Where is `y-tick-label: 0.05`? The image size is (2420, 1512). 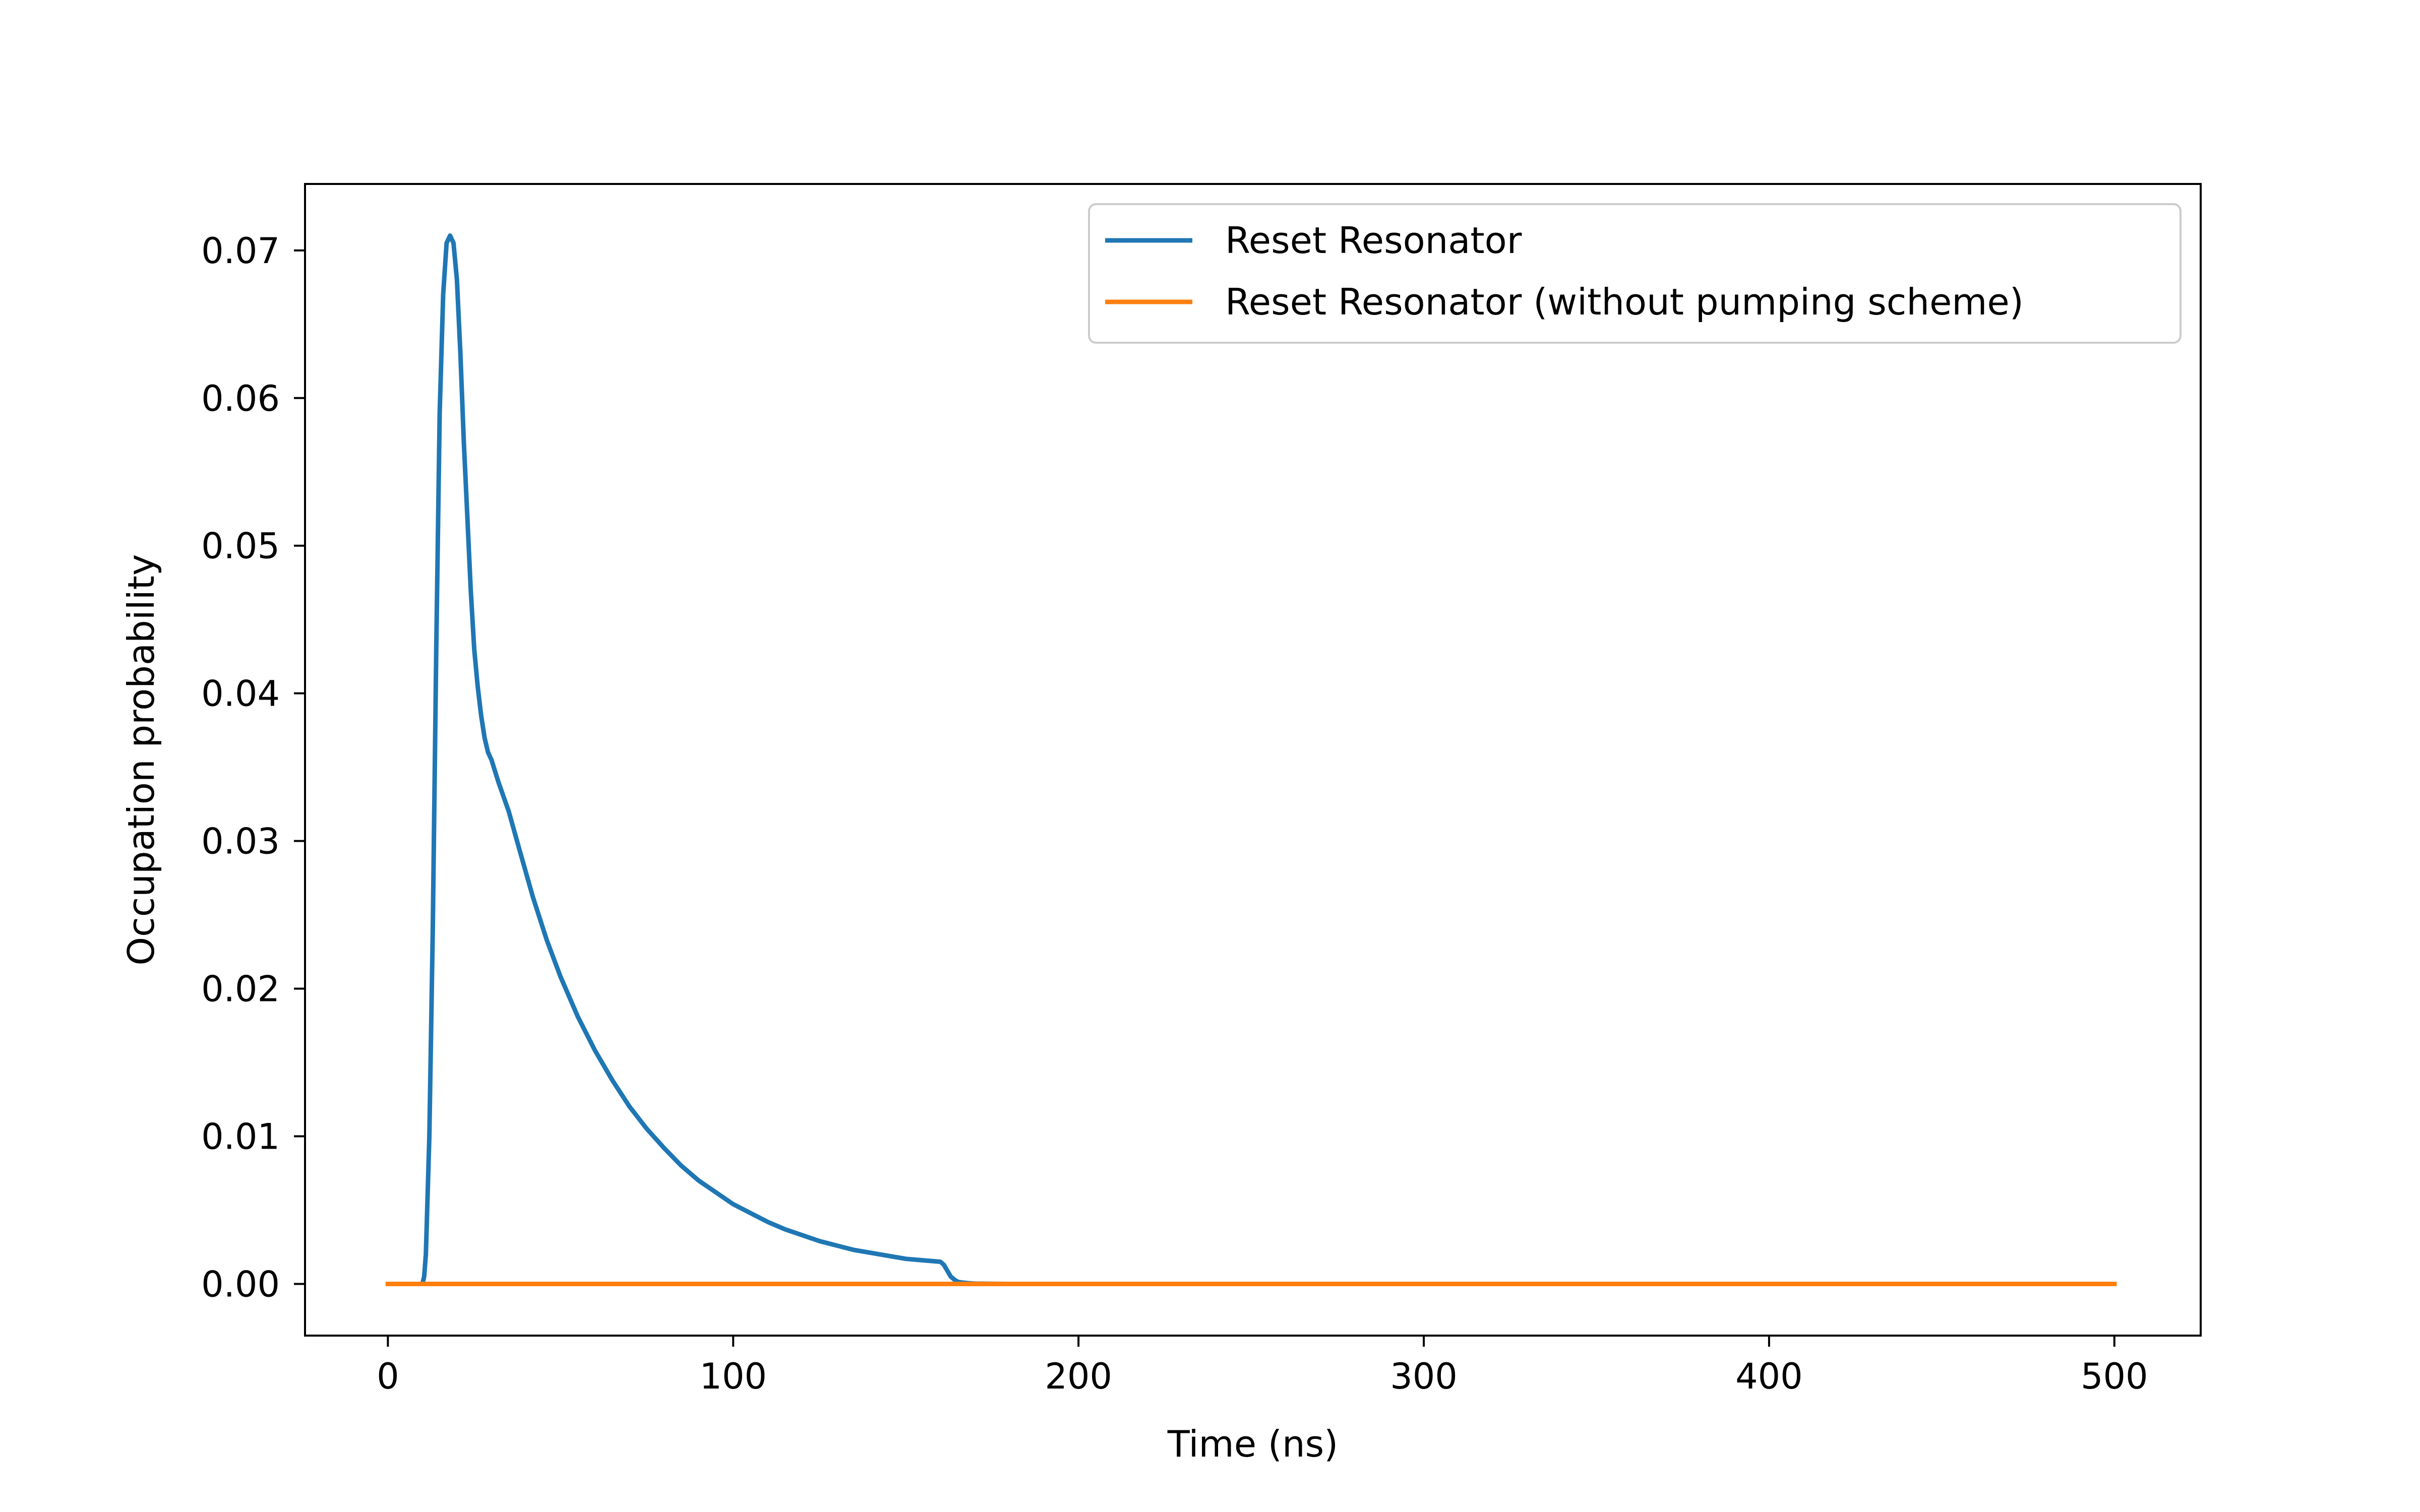 y-tick-label: 0.05 is located at coordinates (240, 546).